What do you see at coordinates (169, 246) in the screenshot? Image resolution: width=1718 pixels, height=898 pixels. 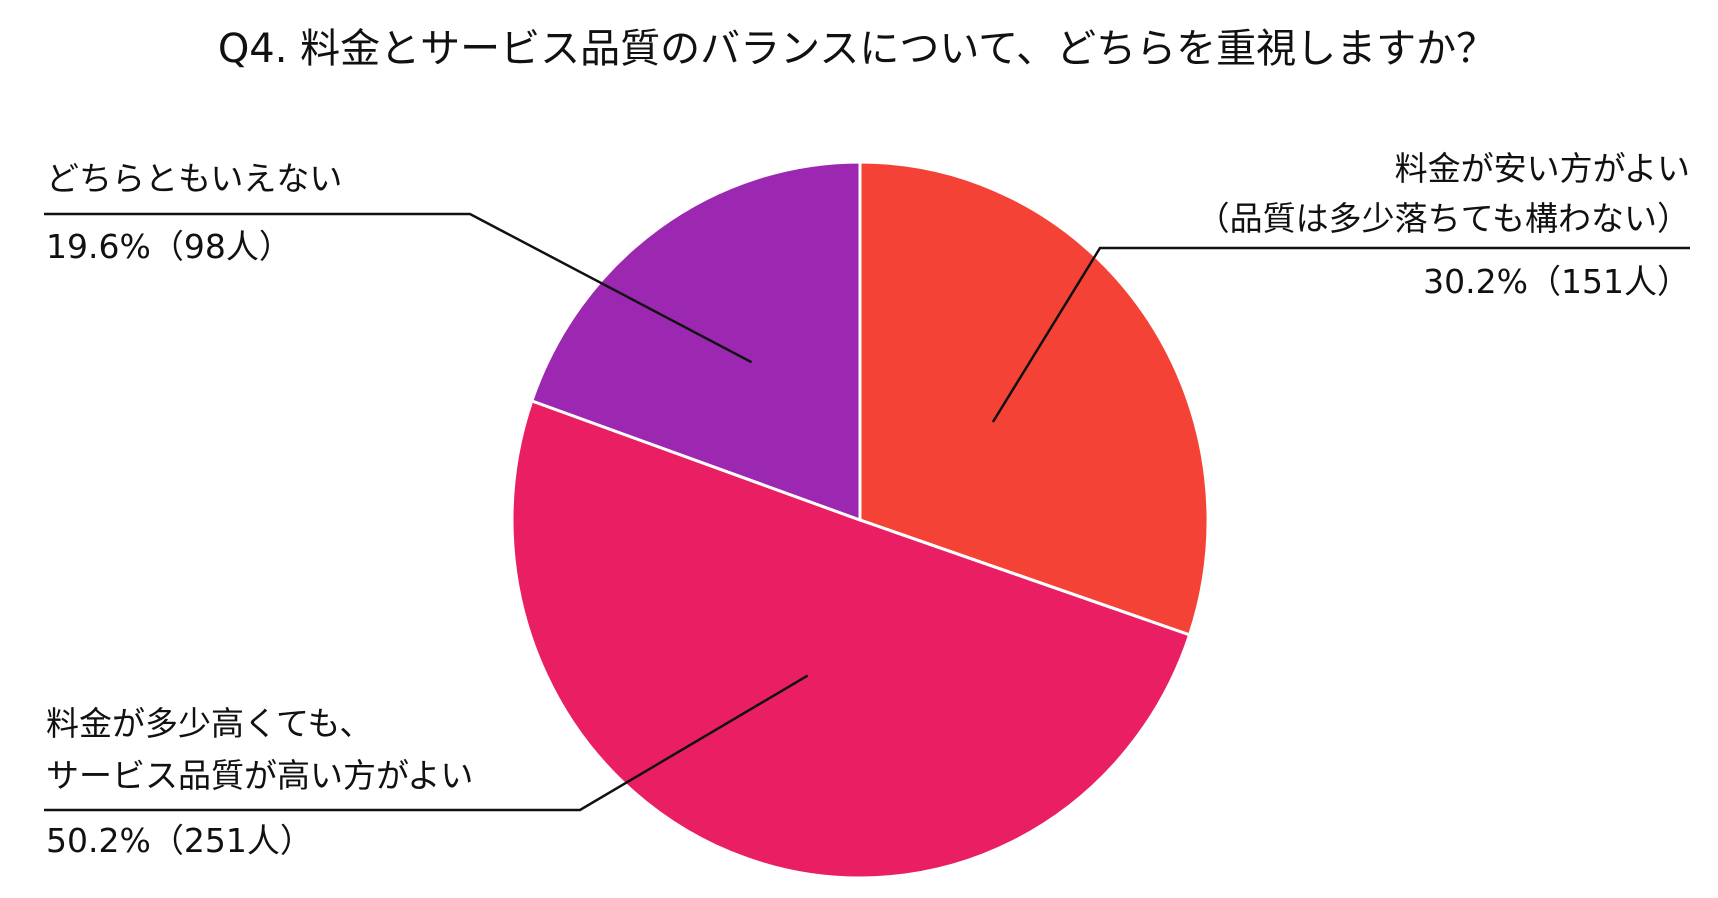 I see `slice-value-label-2: 19.6%（98人）` at bounding box center [169, 246].